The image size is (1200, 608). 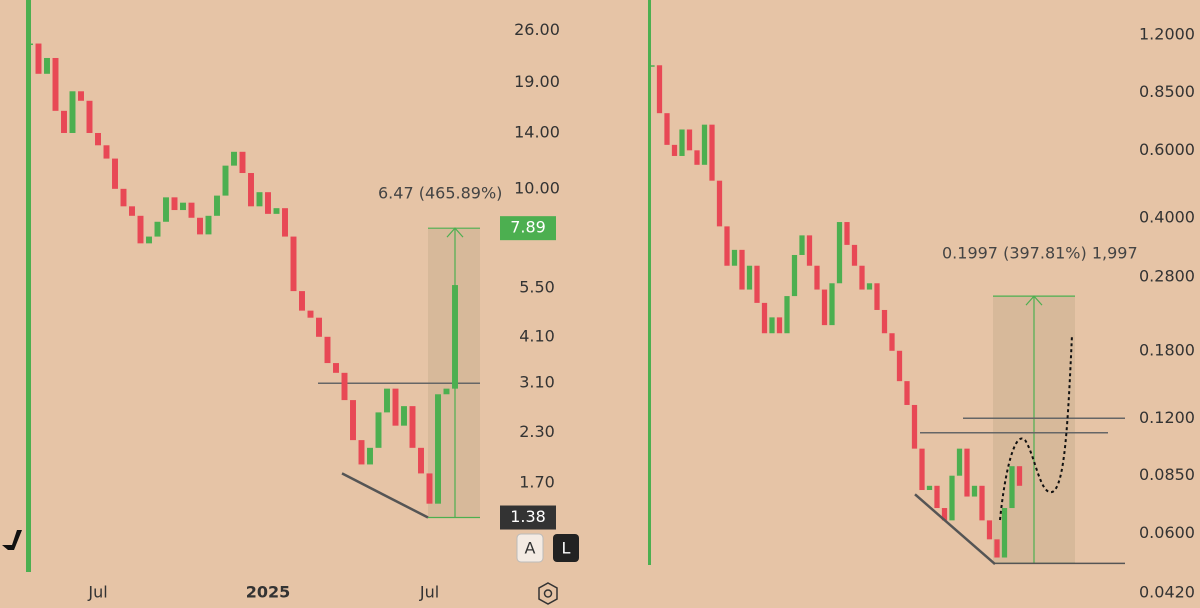 What do you see at coordinates (537, 187) in the screenshot?
I see `y-tick-label: 10.00` at bounding box center [537, 187].